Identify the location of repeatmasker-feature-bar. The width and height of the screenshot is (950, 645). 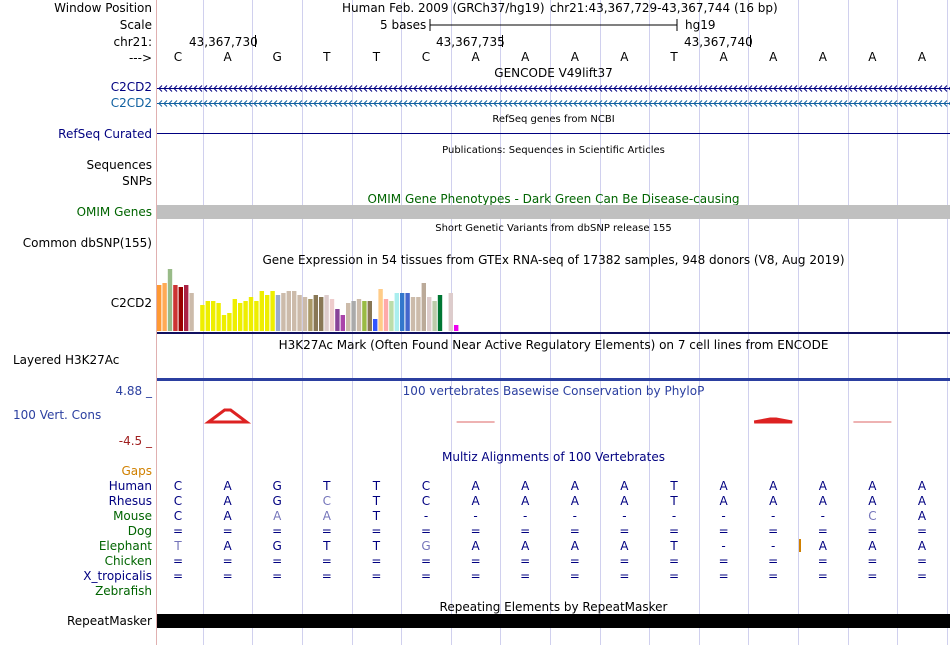
(553, 621).